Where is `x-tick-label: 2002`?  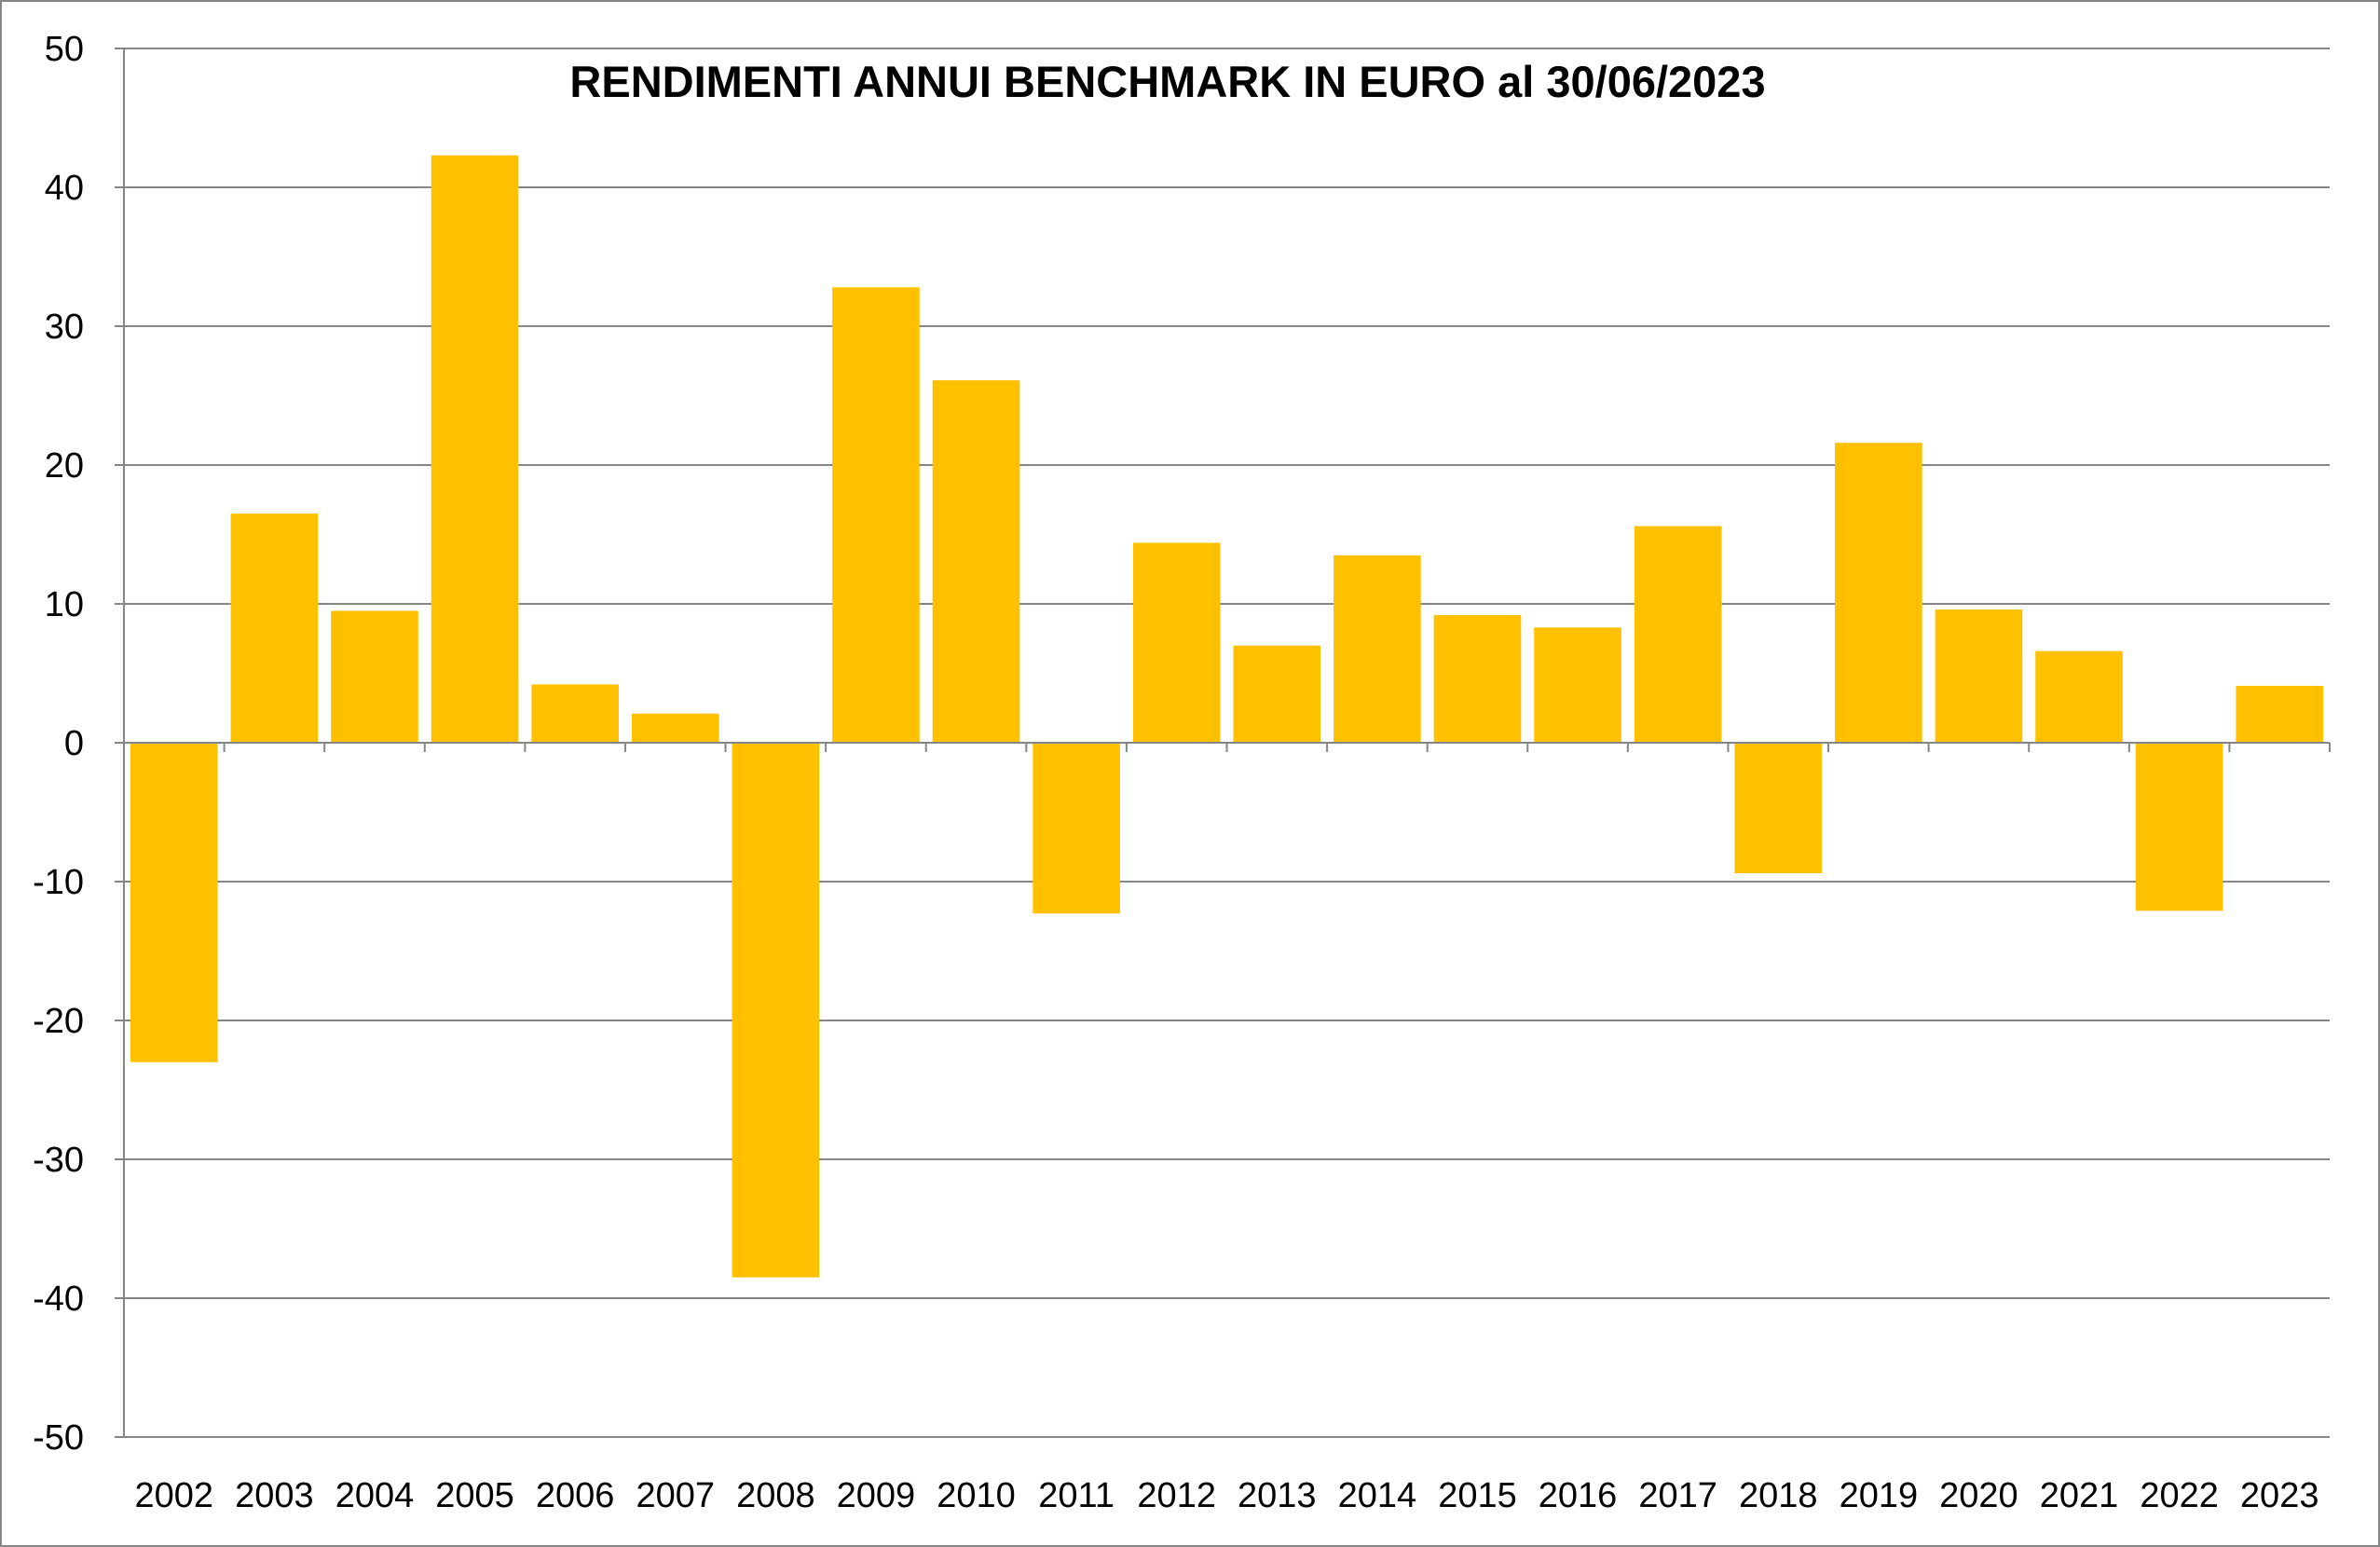 x-tick-label: 2002 is located at coordinates (174, 1495).